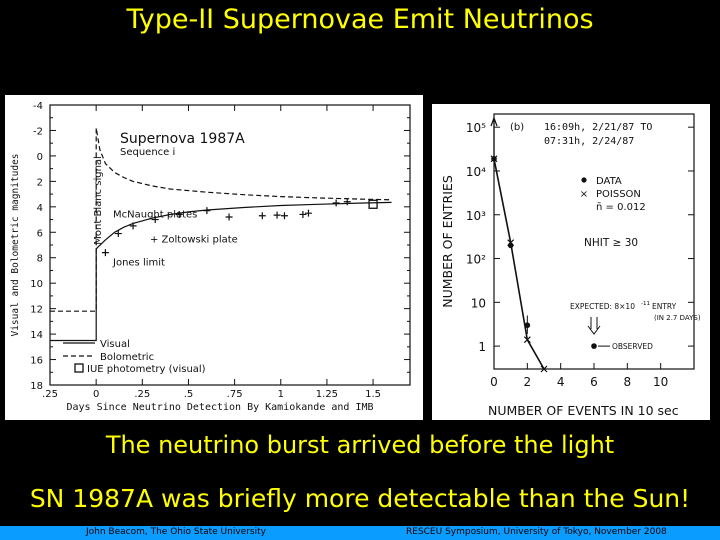 The height and width of the screenshot is (540, 720). What do you see at coordinates (677, 318) in the screenshot?
I see `expected-sub: (IN 2.7 DAYS)` at bounding box center [677, 318].